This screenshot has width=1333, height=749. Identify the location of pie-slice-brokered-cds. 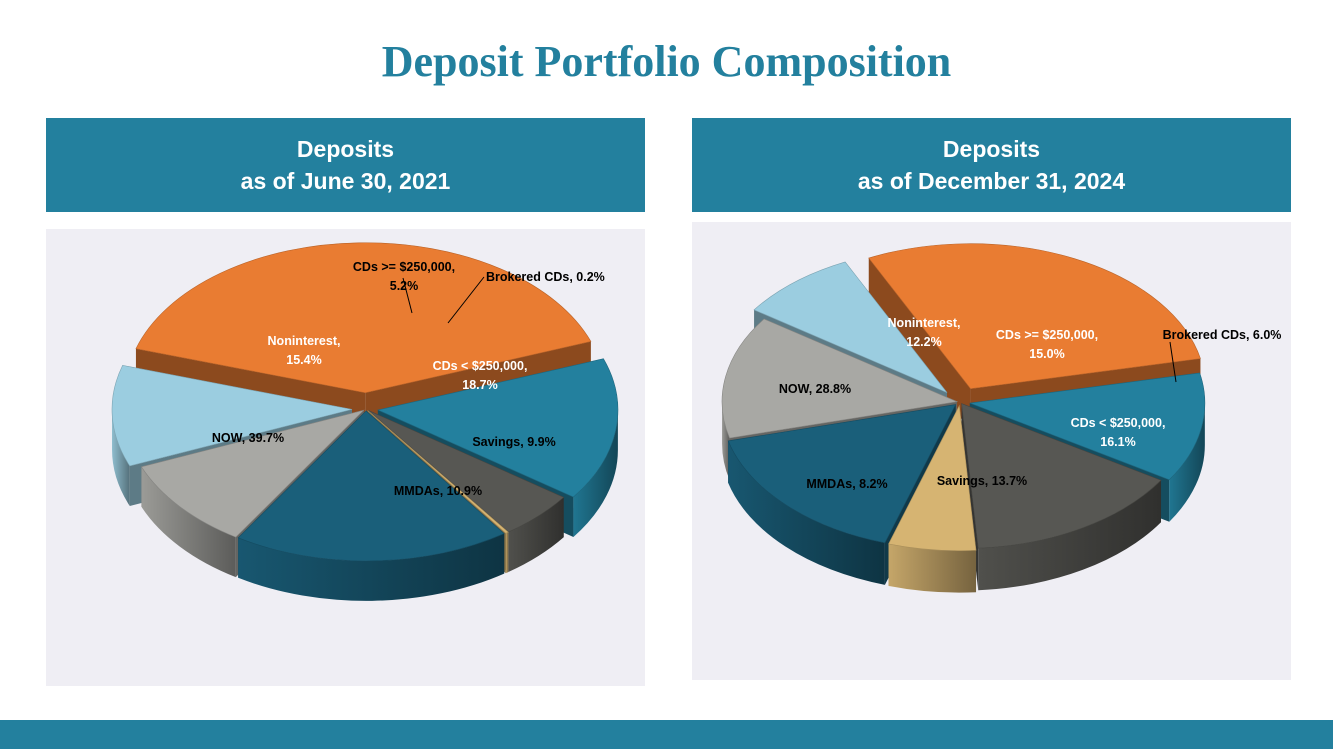
(932, 498).